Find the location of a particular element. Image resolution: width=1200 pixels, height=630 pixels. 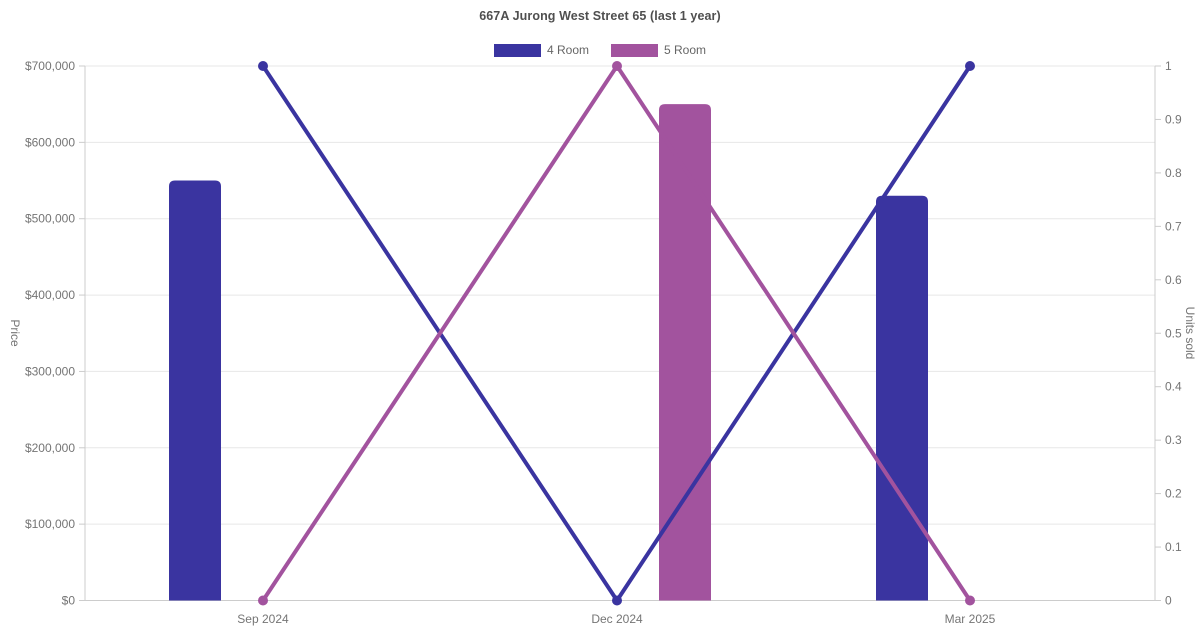

right-axis-tick-label: 0.6 is located at coordinates (1173, 280).